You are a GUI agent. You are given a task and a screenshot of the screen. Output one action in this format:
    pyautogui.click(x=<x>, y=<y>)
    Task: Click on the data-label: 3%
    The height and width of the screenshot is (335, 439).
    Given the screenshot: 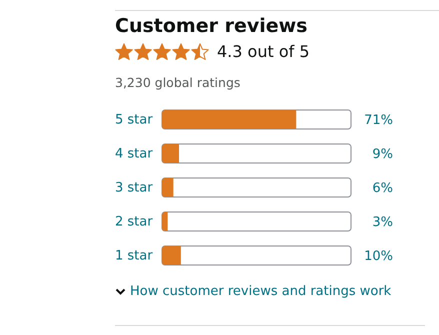 What is the action you would take?
    pyautogui.click(x=382, y=222)
    